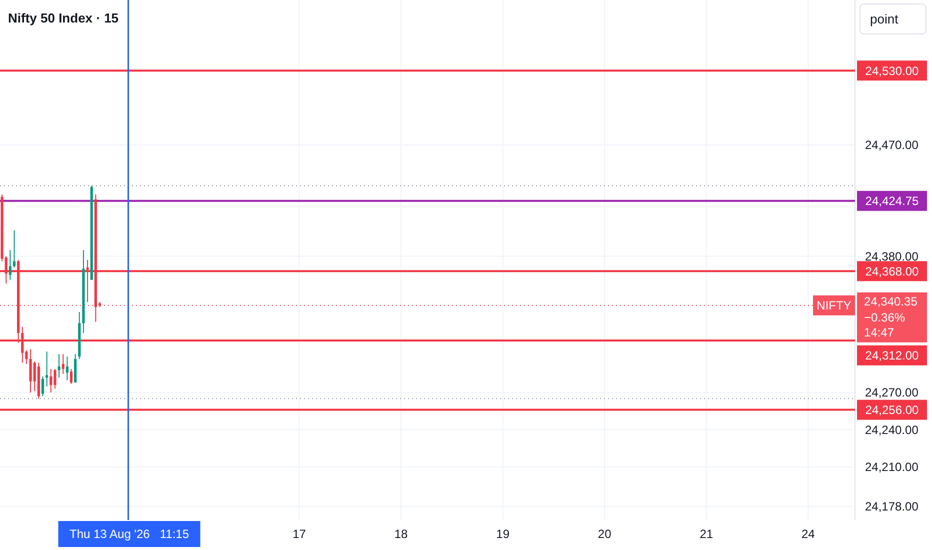  What do you see at coordinates (299, 534) in the screenshot?
I see `x-tick-label: 17` at bounding box center [299, 534].